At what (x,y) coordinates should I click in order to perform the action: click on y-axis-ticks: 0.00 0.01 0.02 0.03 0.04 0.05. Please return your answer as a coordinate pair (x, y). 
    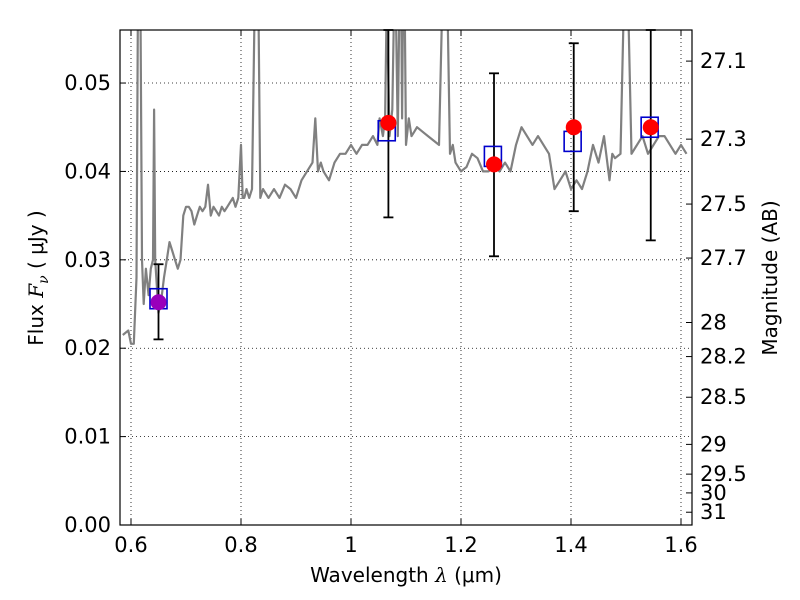
    Looking at the image, I should click on (95, 304).